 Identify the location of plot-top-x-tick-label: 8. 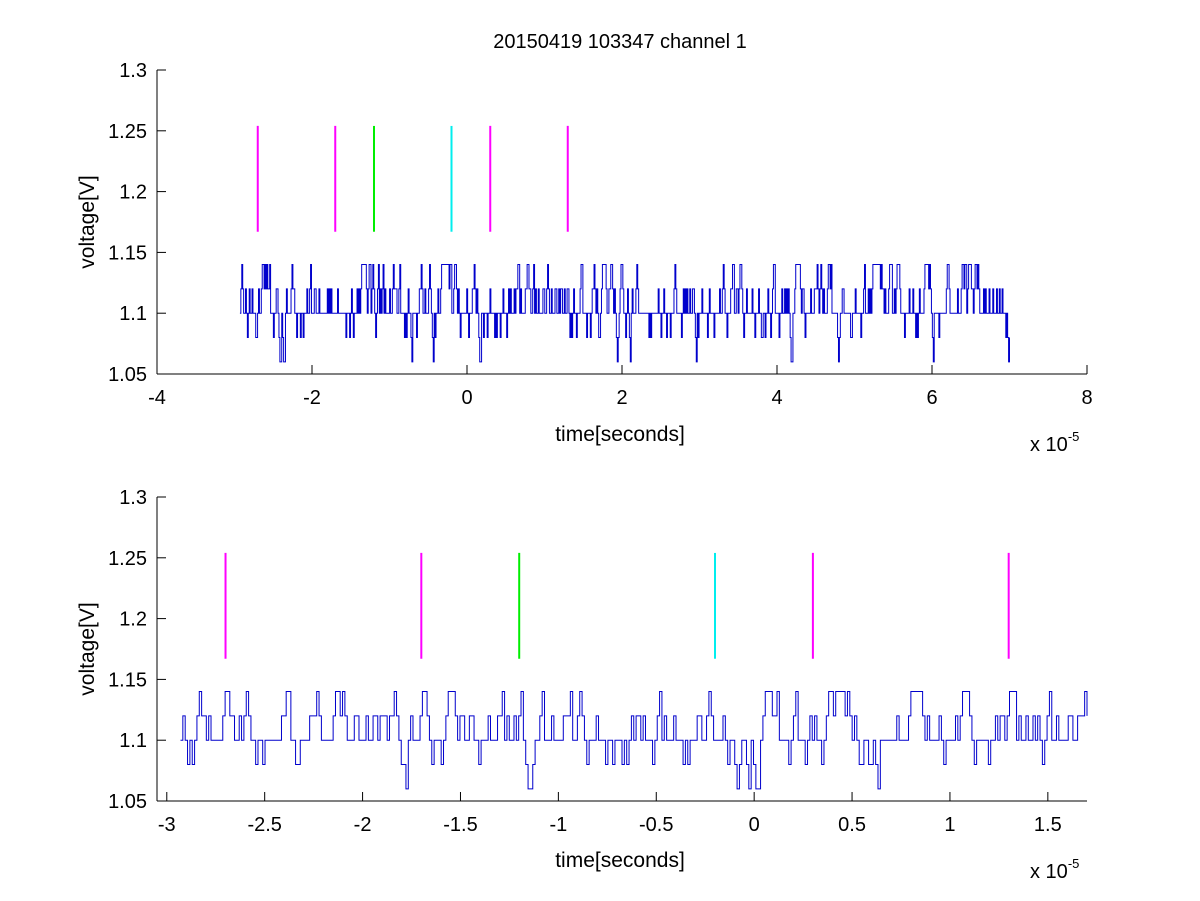
(1086, 398).